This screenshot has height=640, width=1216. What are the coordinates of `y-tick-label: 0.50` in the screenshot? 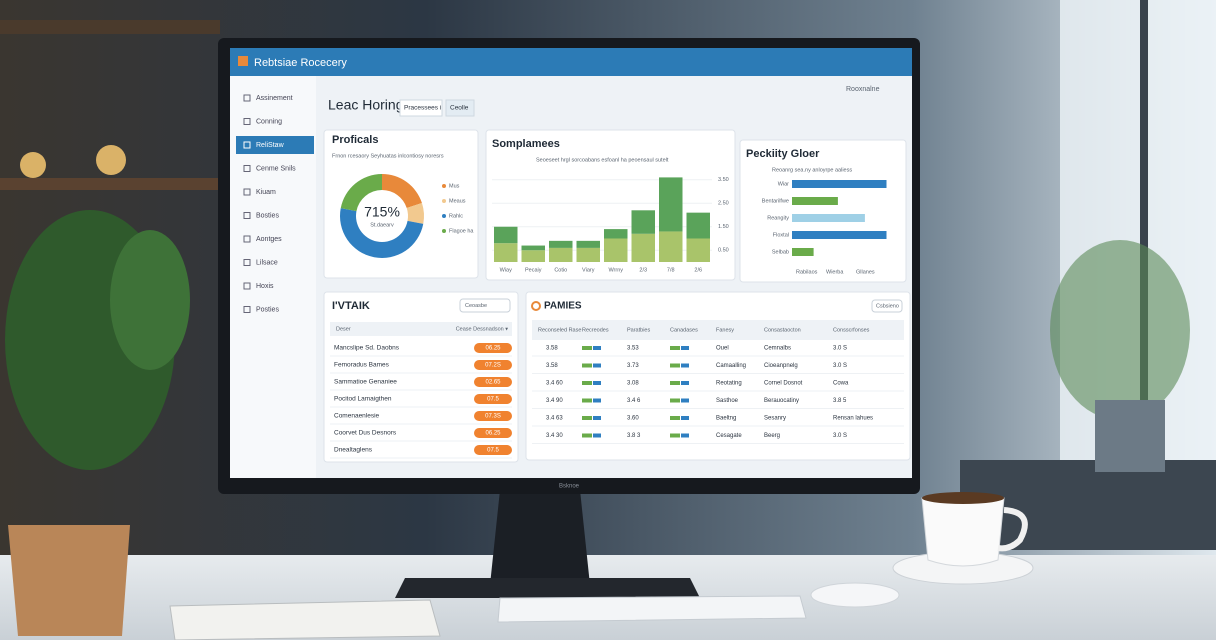 It's located at (723, 251).